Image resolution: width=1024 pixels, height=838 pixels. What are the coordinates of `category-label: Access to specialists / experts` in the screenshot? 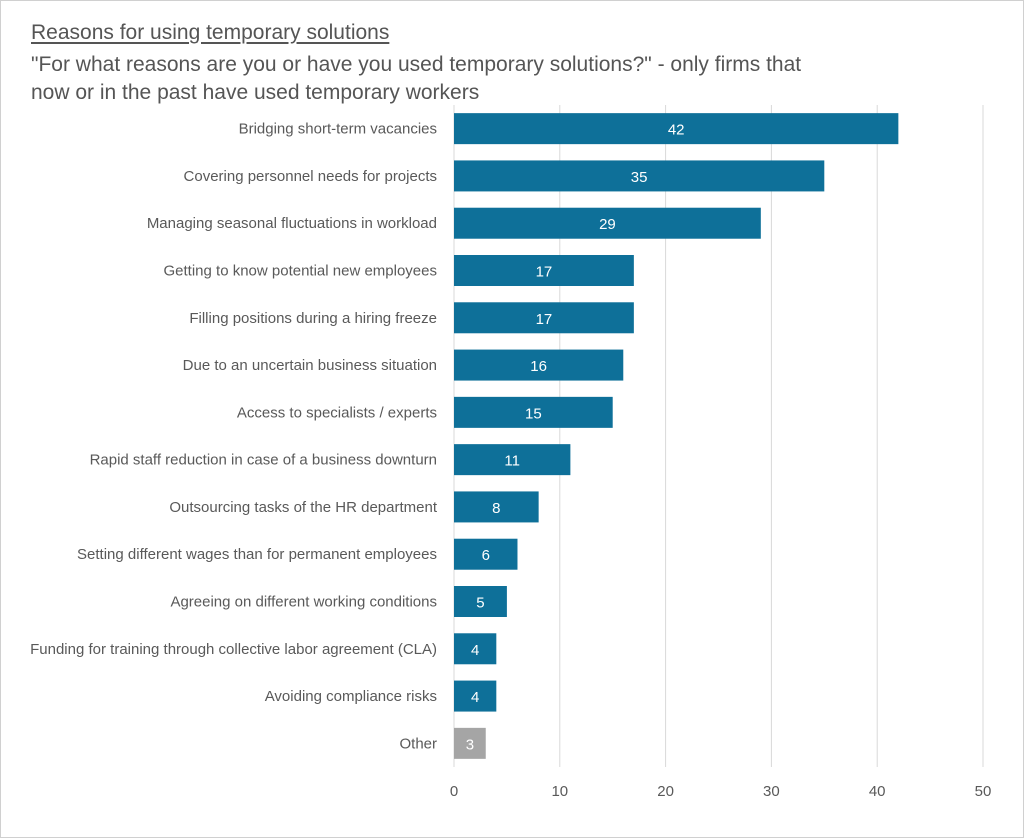 It's located at (337, 412).